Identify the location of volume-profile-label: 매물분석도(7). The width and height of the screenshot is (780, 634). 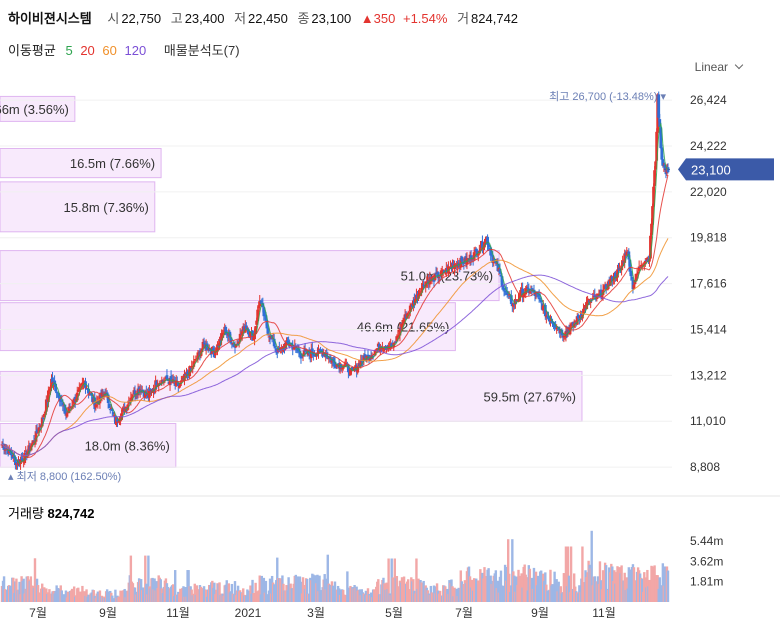
(201, 50).